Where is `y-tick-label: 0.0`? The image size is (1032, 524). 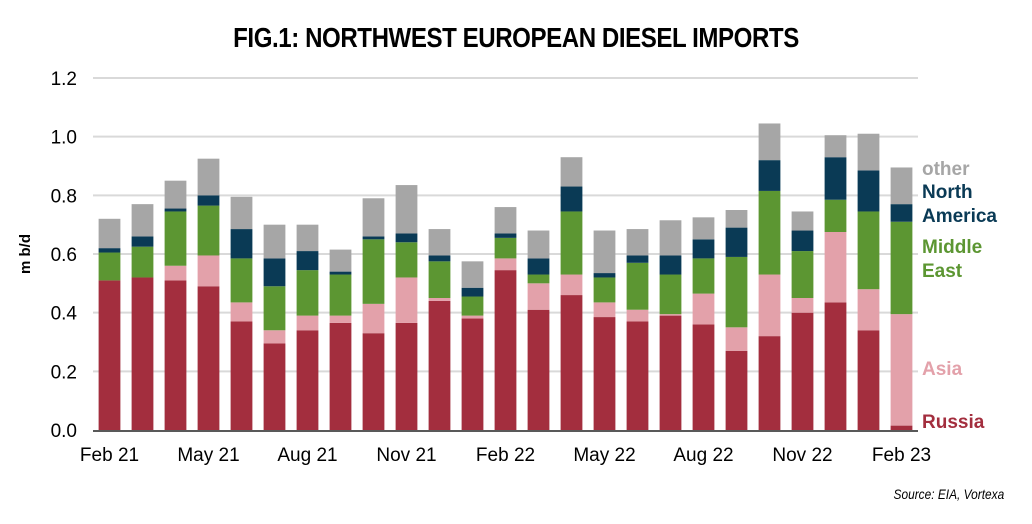 y-tick-label: 0.0 is located at coordinates (64, 431).